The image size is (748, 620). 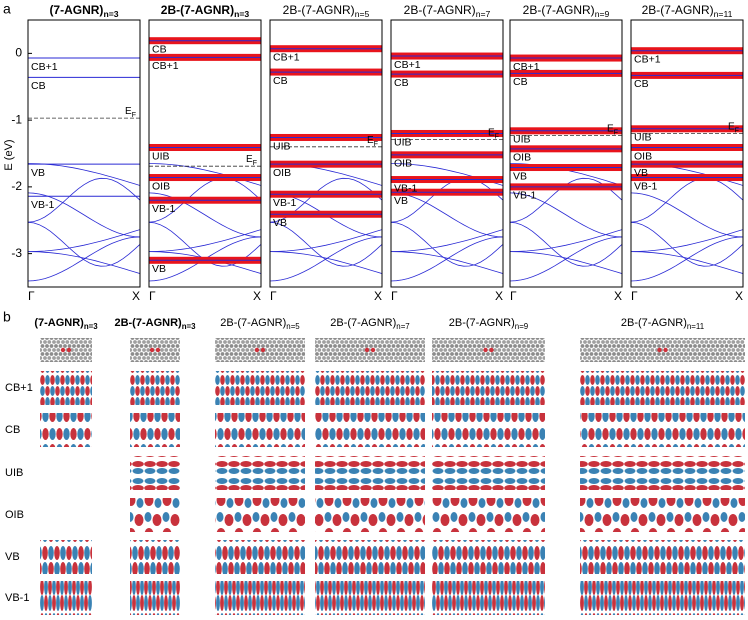 I want to click on y-tick-label: -3, so click(x=16, y=253).